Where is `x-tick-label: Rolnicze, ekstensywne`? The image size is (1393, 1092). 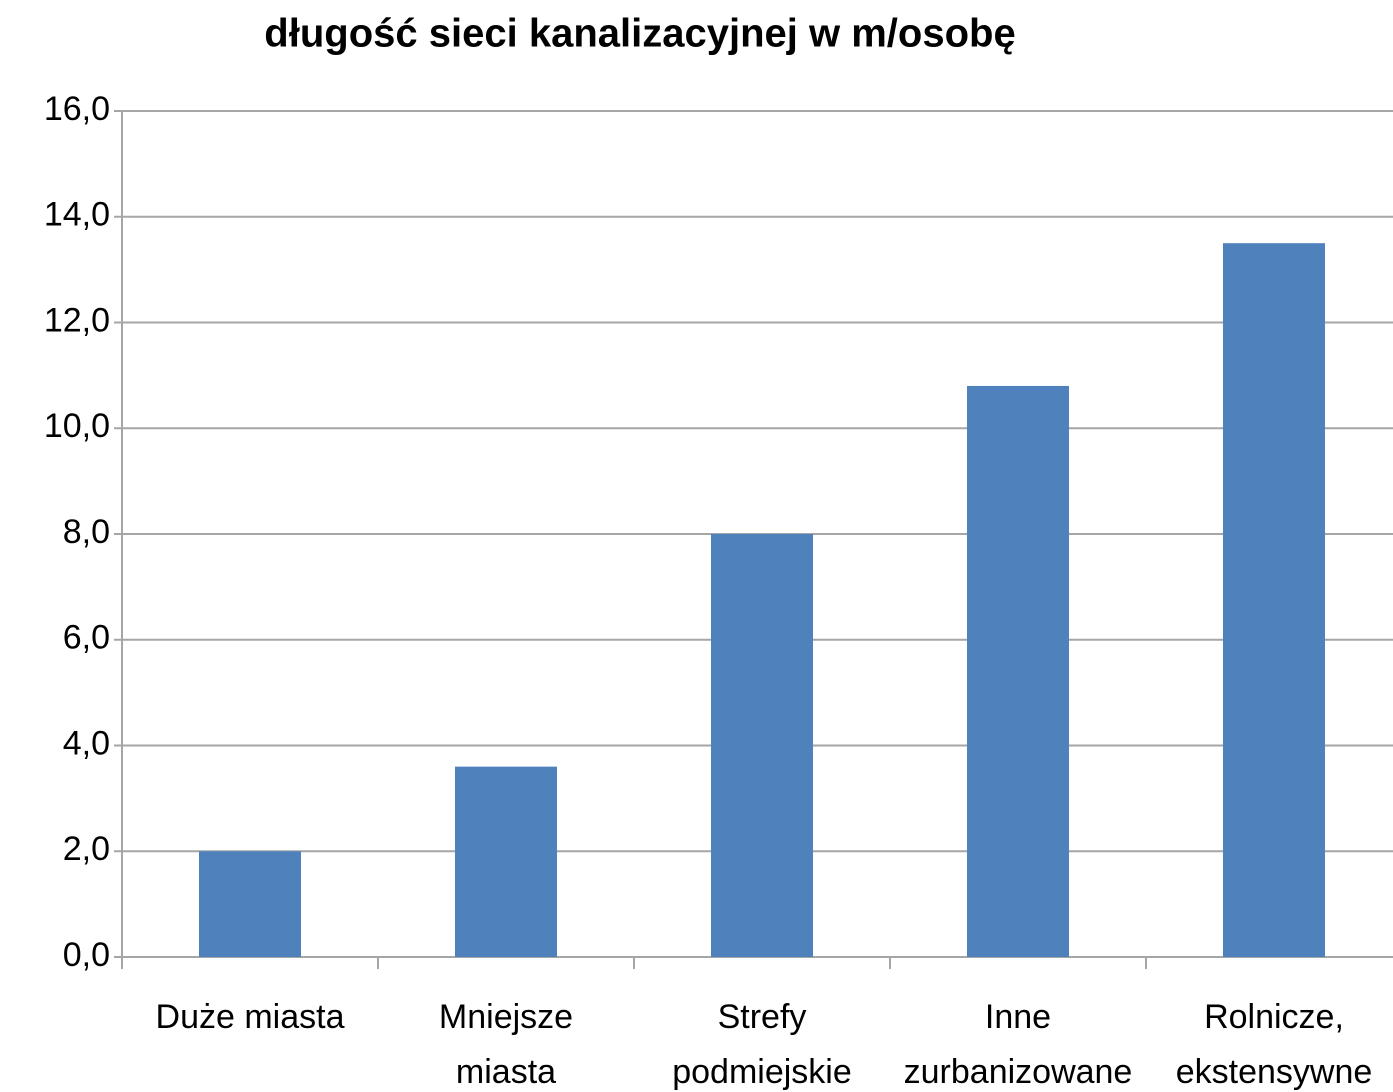 x-tick-label: Rolnicze, ekstensywne is located at coordinates (1274, 1044).